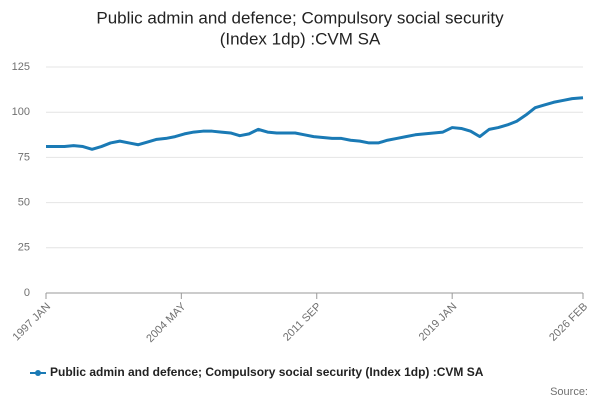 The height and width of the screenshot is (400, 600). What do you see at coordinates (300, 38) in the screenshot?
I see `chart-title: (Index 1dp) :CVM SA` at bounding box center [300, 38].